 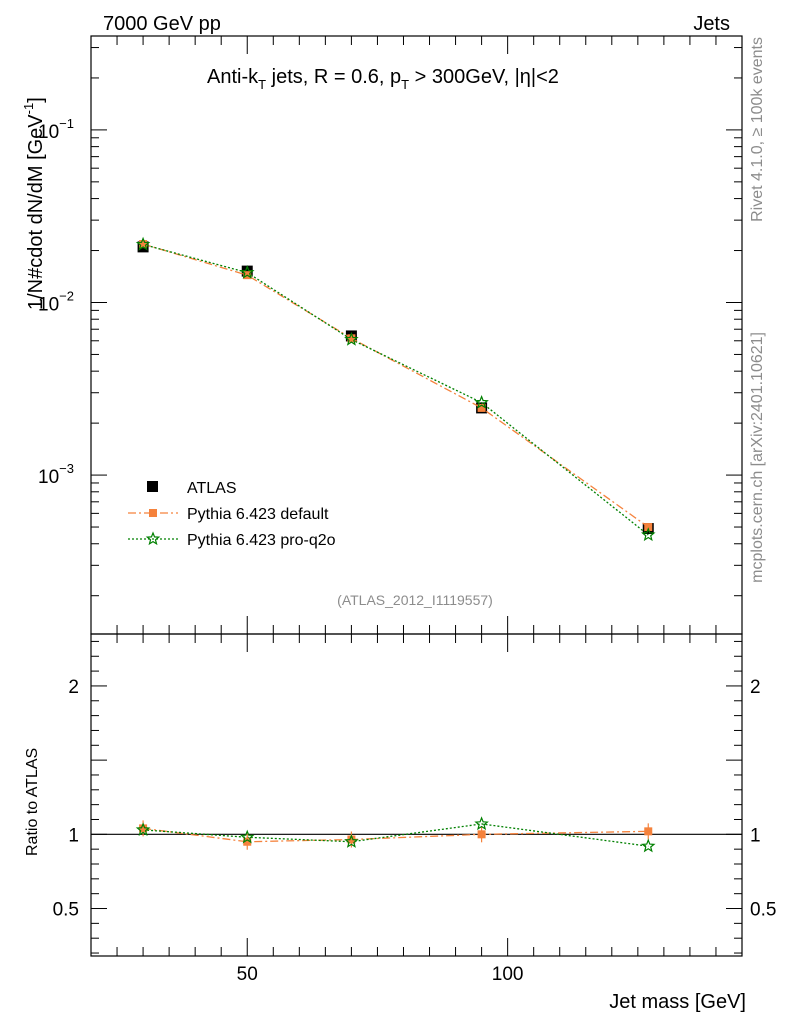 I want to click on x-axis-label: Jet mass [GeV], so click(x=677, y=1002).